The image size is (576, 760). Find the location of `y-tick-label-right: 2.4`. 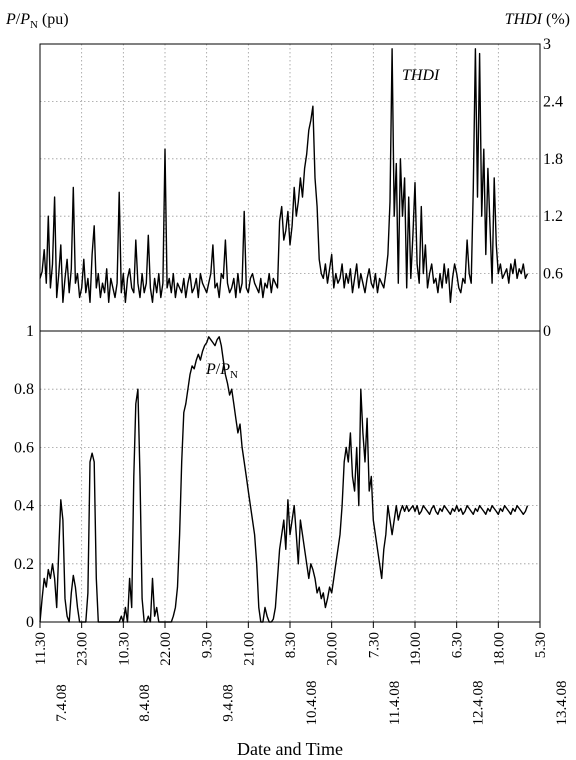

y-tick-label-right: 2.4 is located at coordinates (553, 101).